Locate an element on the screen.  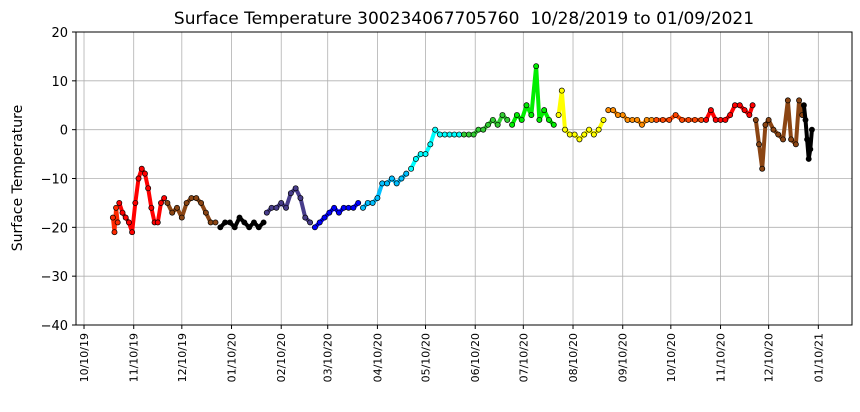
y-tick-label: −10 is located at coordinates (54, 180).